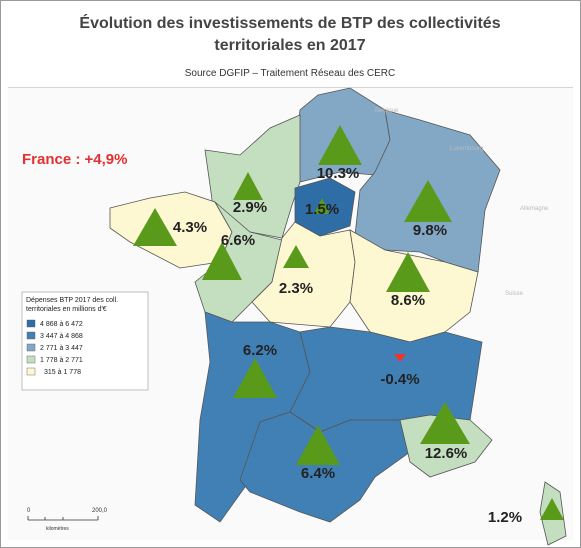  What do you see at coordinates (514, 294) in the screenshot?
I see `country-label: Suisse` at bounding box center [514, 294].